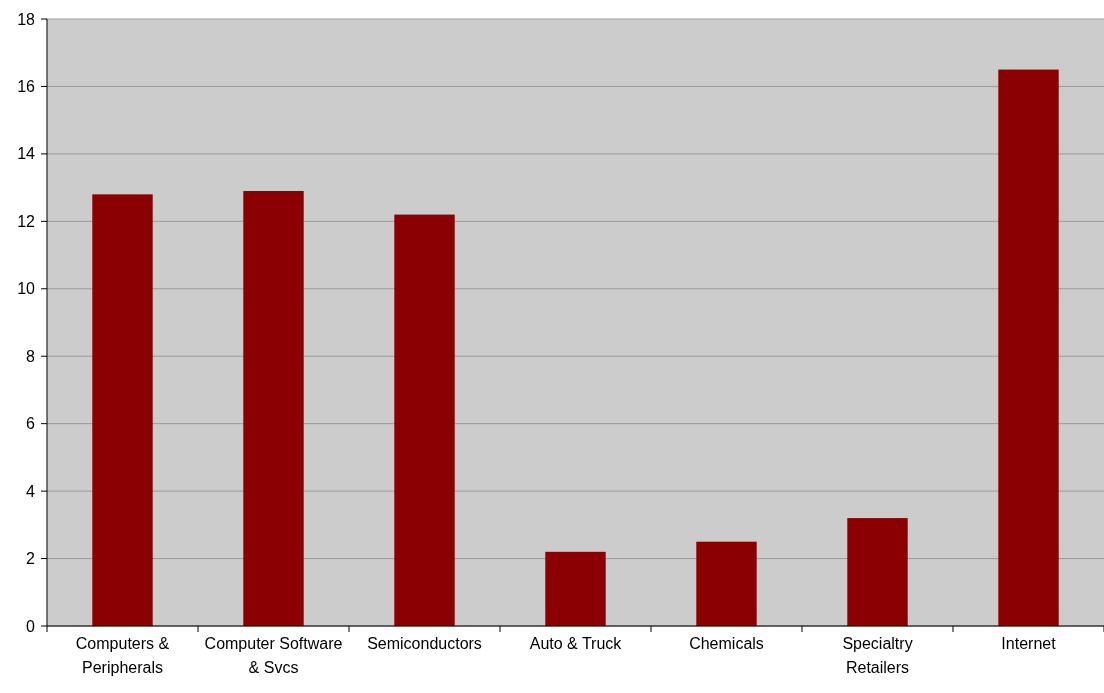  What do you see at coordinates (122, 655) in the screenshot?
I see `x-tick-label: Computers & Peripherals` at bounding box center [122, 655].